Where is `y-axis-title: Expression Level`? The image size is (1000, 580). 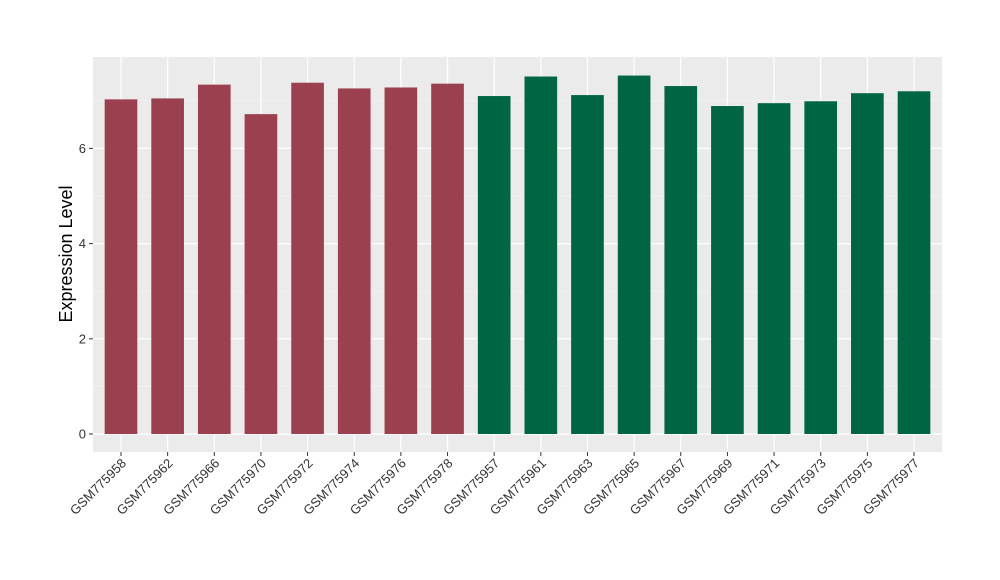
y-axis-title: Expression Level is located at coordinates (66, 253).